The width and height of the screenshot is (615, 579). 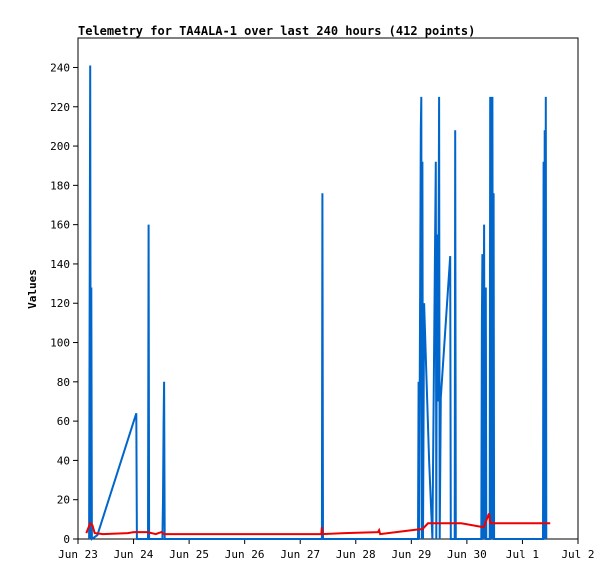 I want to click on y-tick-label: 60, so click(x=63, y=421).